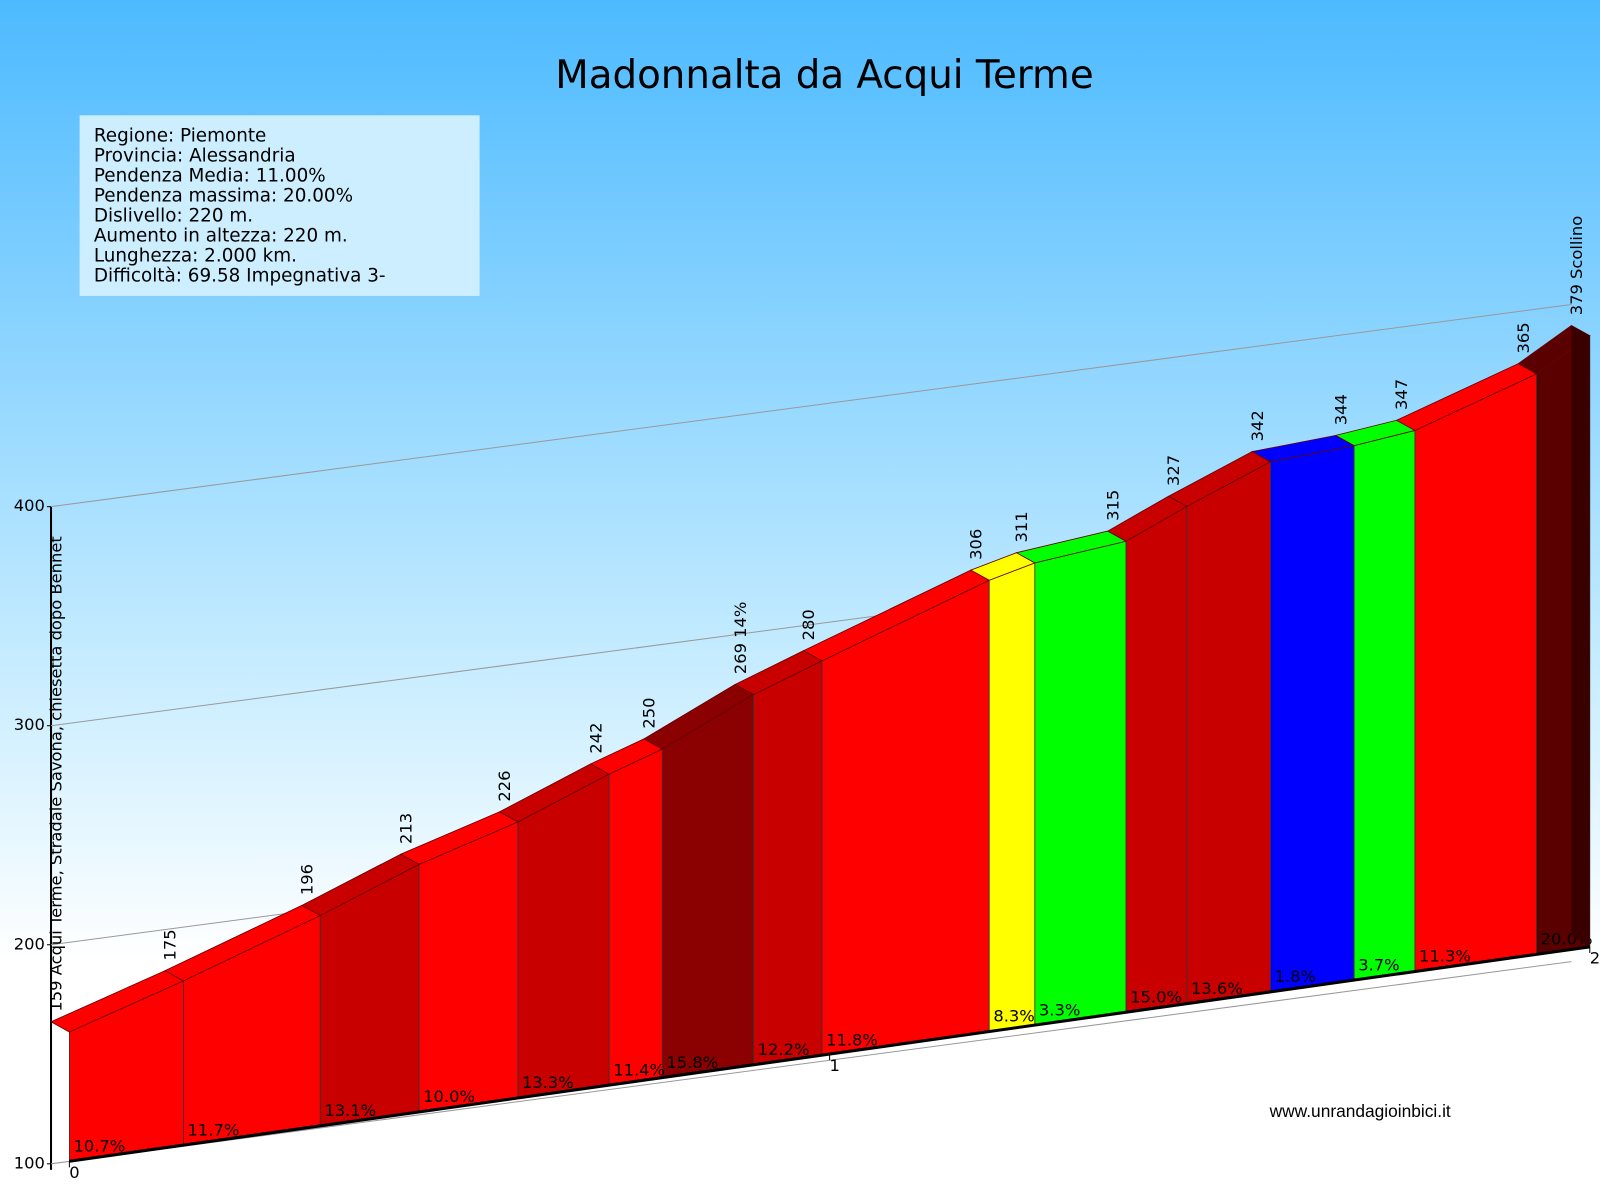 This screenshot has width=1600, height=1200. I want to click on altitude-label: 342, so click(1257, 425).